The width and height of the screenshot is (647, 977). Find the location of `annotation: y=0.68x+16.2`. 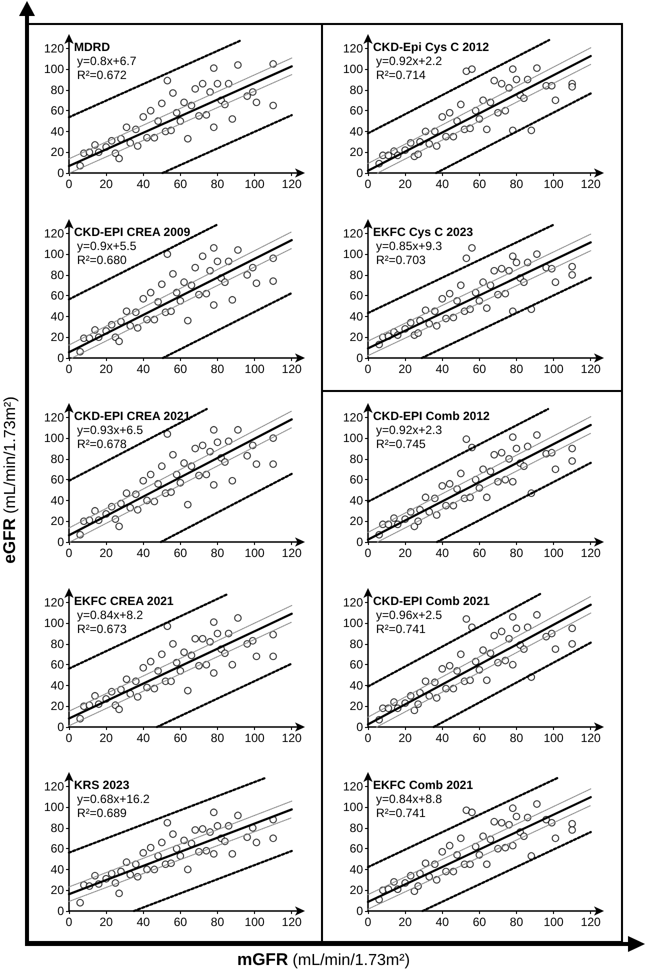

annotation: y=0.68x+16.2 is located at coordinates (113, 799).